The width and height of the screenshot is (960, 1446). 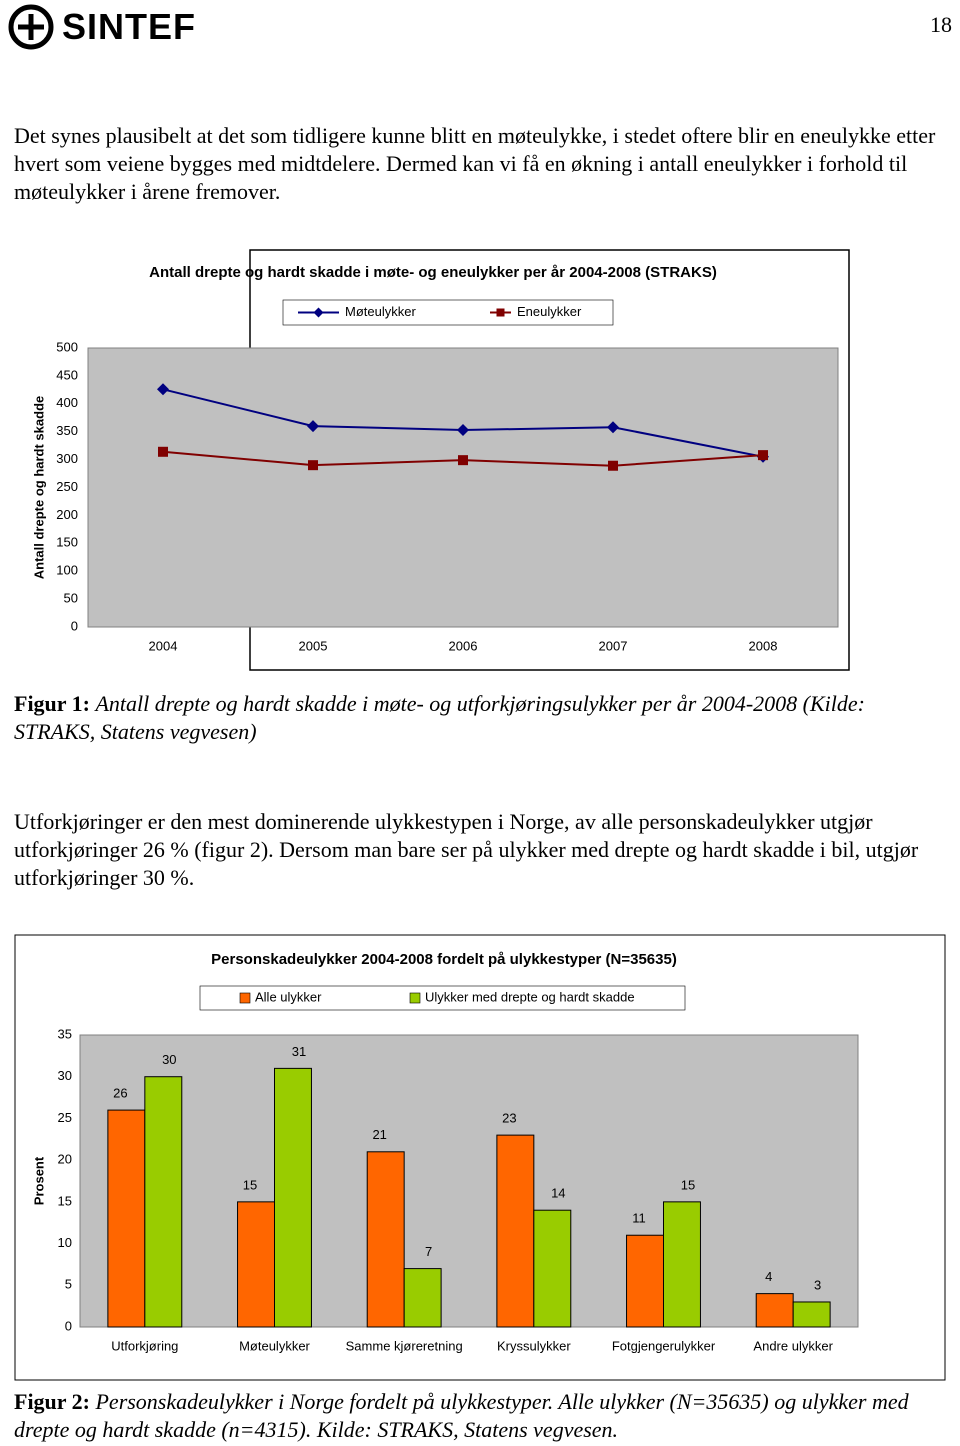 What do you see at coordinates (65, 1075) in the screenshot?
I see `y-tick-label: 30` at bounding box center [65, 1075].